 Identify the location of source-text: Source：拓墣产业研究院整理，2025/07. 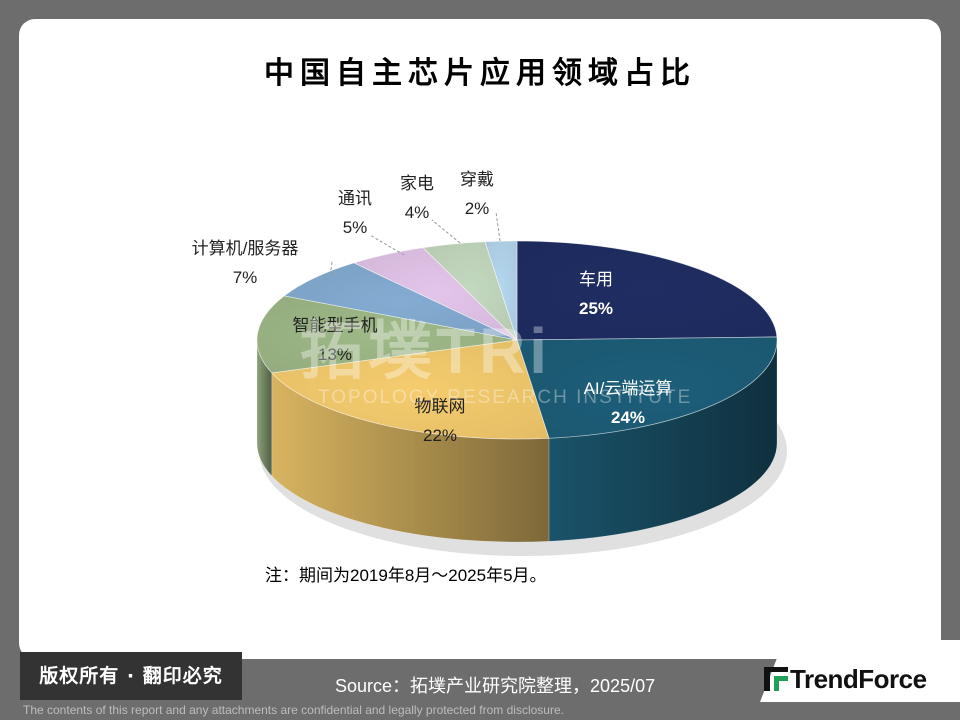
(495, 686).